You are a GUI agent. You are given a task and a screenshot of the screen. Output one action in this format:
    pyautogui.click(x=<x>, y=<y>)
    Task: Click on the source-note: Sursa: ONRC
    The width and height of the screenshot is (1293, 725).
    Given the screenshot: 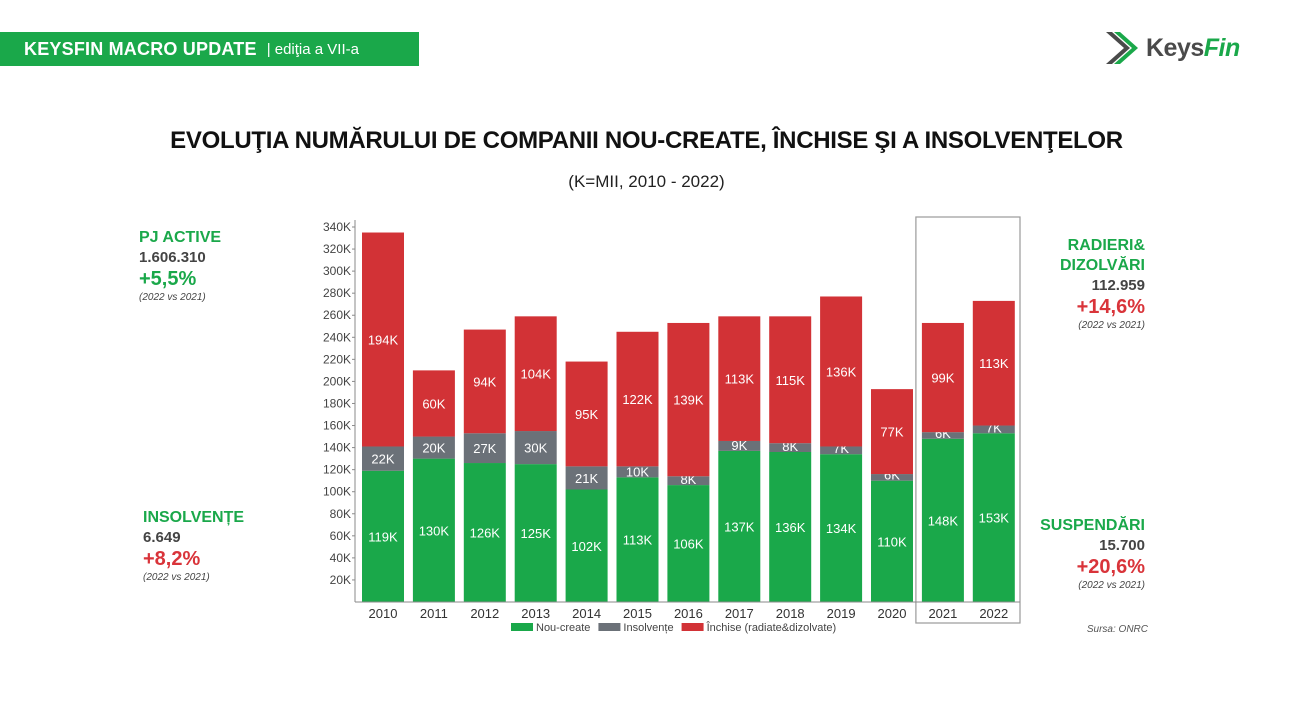 What is the action you would take?
    pyautogui.click(x=1117, y=629)
    